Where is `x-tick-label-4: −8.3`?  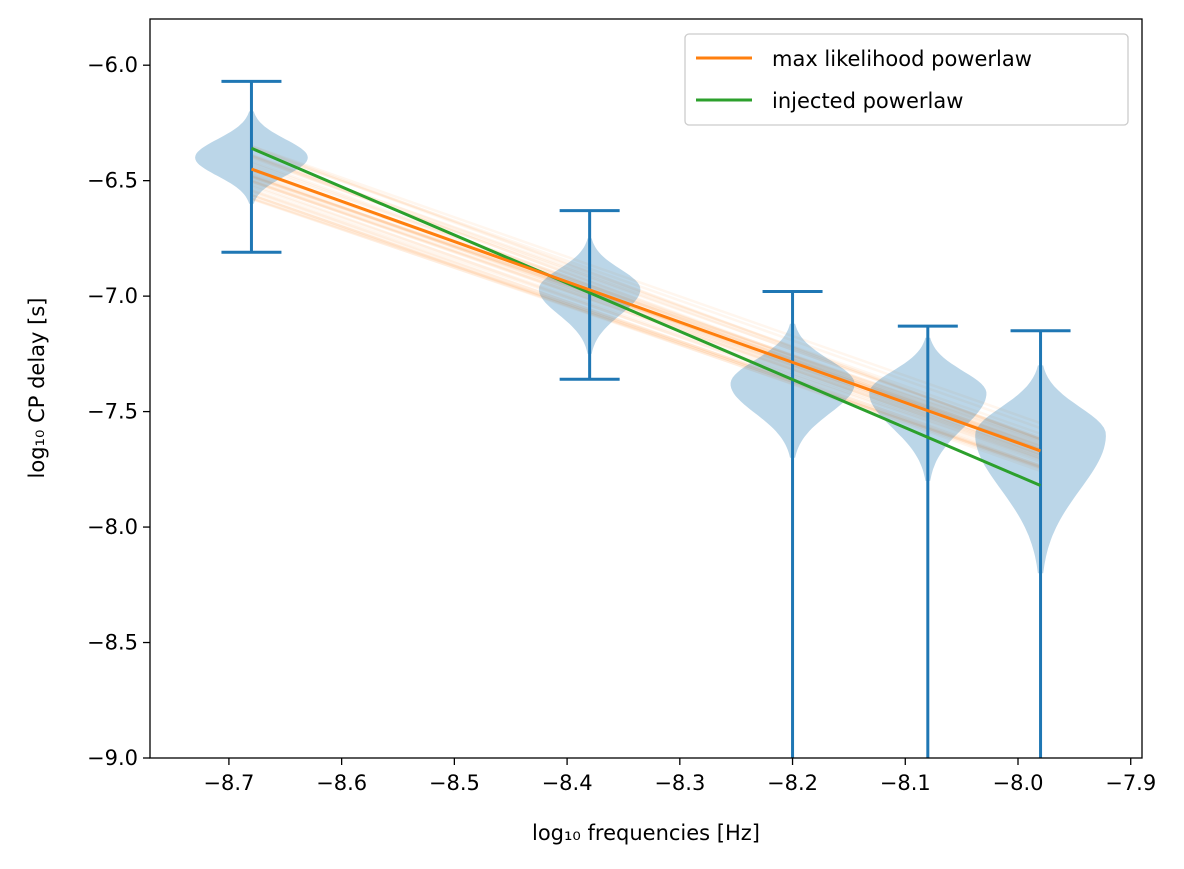
x-tick-label-4: −8.3 is located at coordinates (679, 783).